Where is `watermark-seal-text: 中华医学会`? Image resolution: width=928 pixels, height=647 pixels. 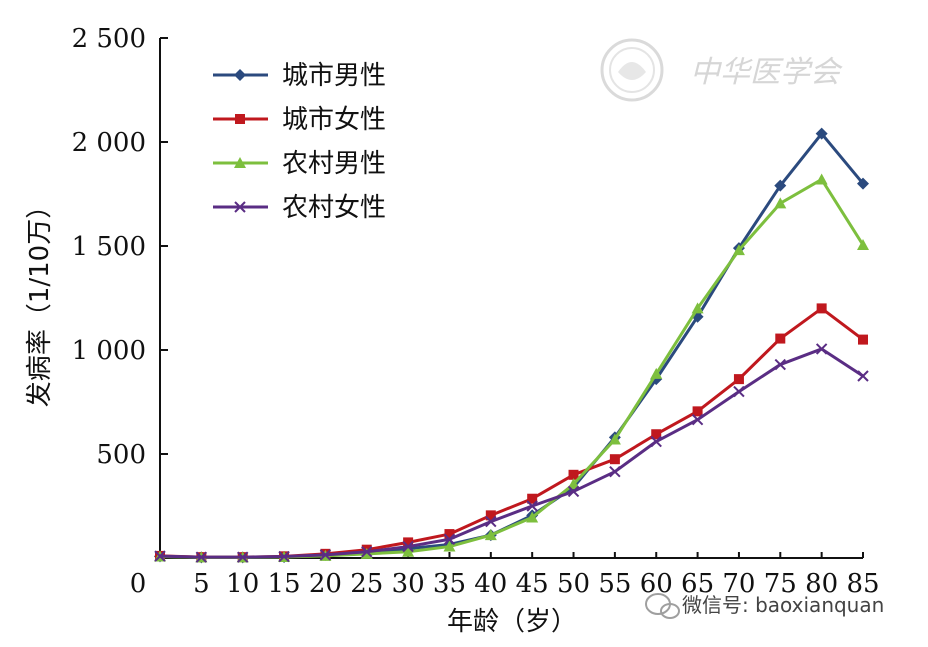 watermark-seal-text: 中华医学会 is located at coordinates (766, 72).